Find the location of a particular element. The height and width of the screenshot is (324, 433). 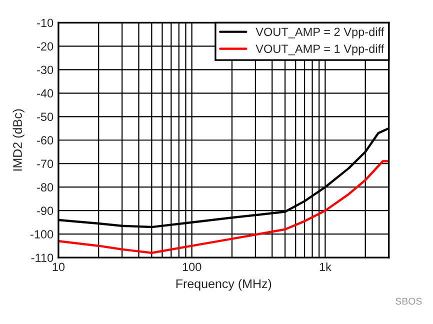

y-tick-label: -60 is located at coordinates (45, 140).